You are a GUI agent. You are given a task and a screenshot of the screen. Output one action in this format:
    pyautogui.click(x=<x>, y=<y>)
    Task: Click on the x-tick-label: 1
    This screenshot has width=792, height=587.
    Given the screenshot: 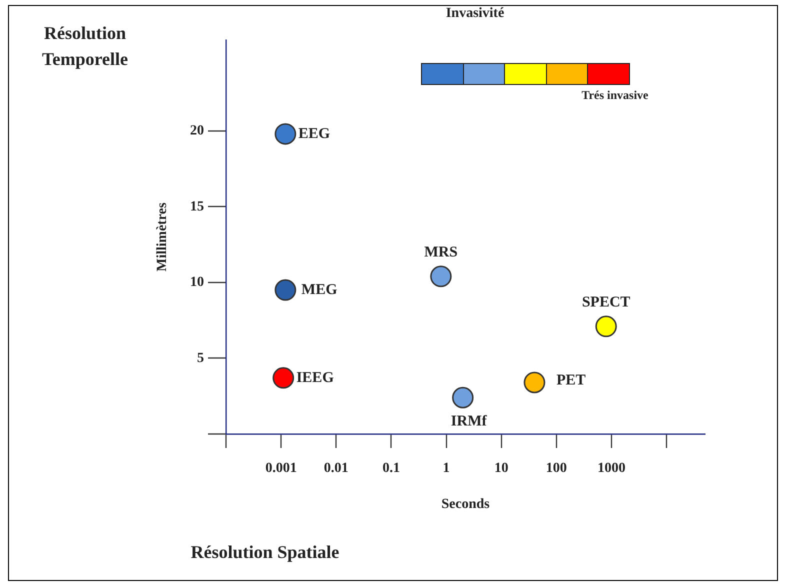 What is the action you would take?
    pyautogui.click(x=446, y=468)
    